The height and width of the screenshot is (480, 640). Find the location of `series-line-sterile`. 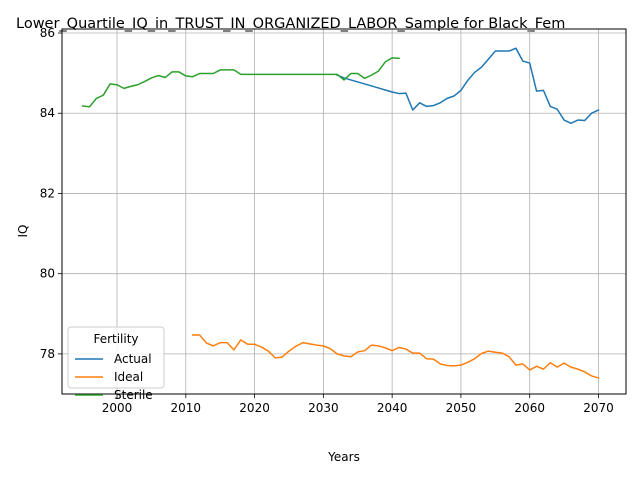

series-line-sterile is located at coordinates (240, 82).